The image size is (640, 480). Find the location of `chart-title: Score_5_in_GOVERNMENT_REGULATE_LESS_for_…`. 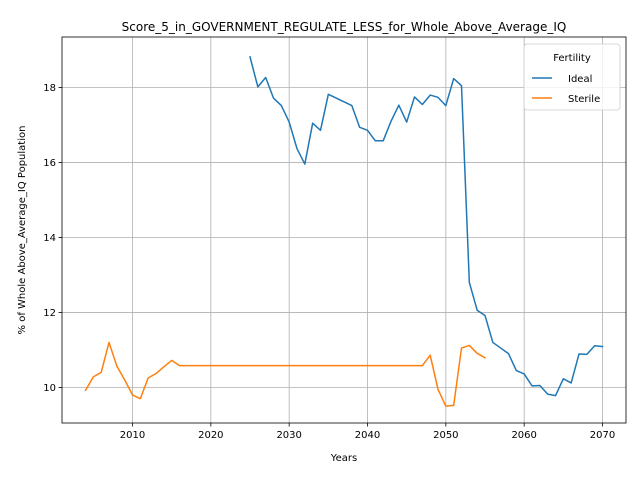

chart-title: Score_5_in_GOVERNMENT_REGULATE_LESS_for_… is located at coordinates (344, 27).